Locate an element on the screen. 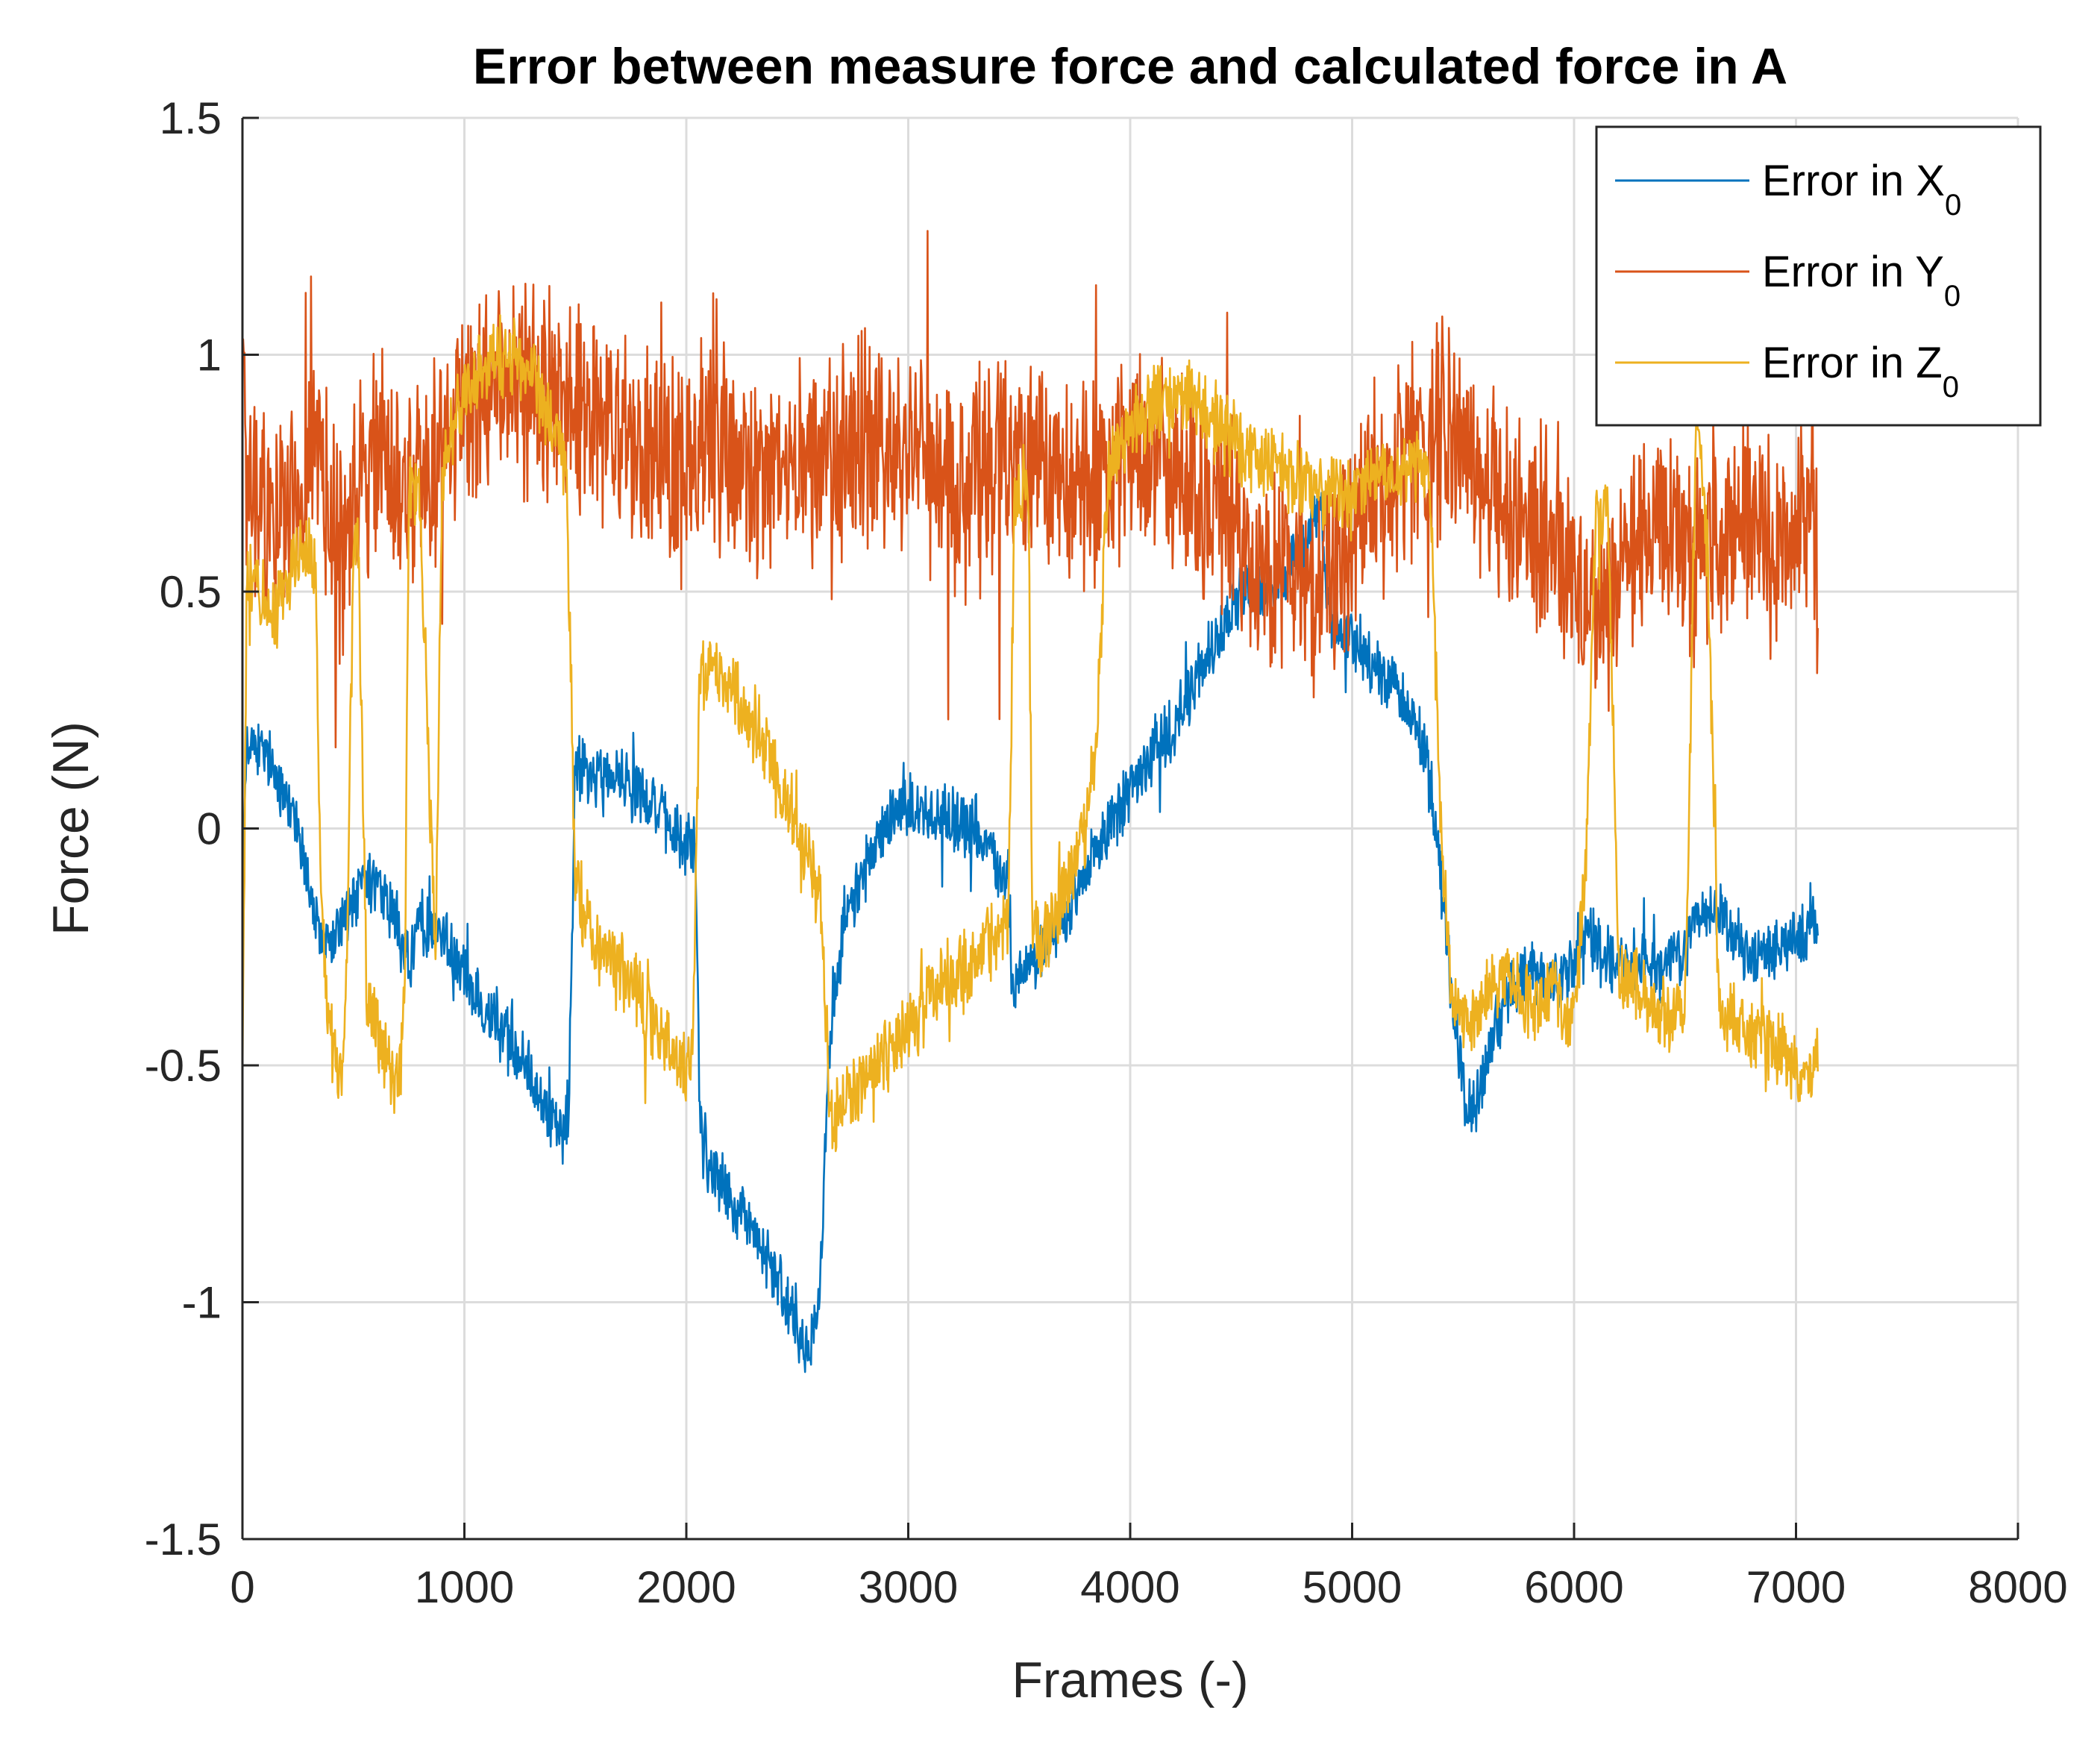 Image resolution: width=2100 pixels, height=1745 pixels. x-tick-label: 1000 is located at coordinates (464, 1587).